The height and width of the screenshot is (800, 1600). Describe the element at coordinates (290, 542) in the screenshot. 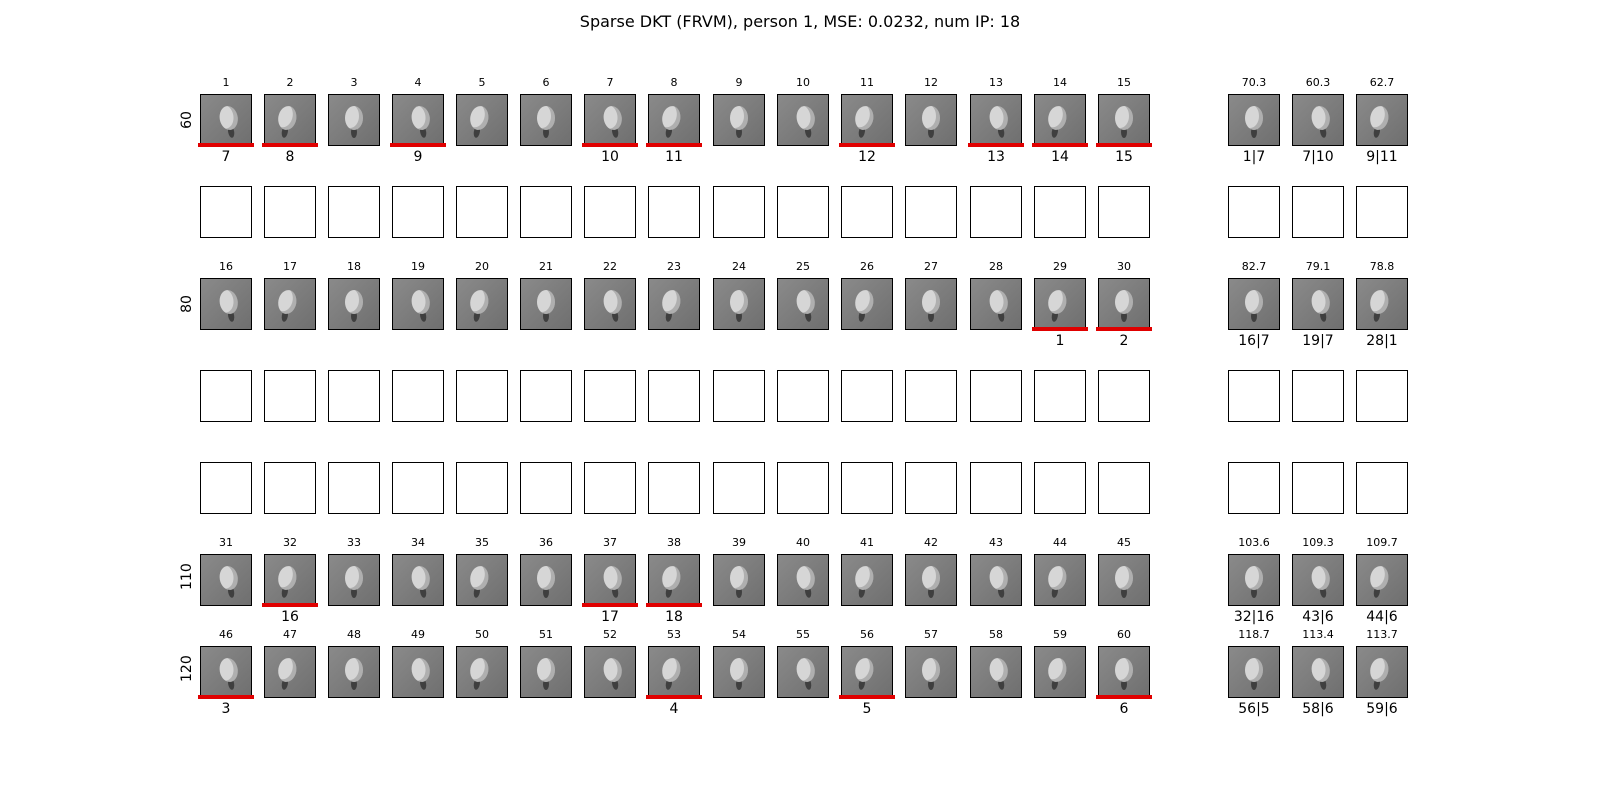

I see `thumbnail-index: 32` at that location.